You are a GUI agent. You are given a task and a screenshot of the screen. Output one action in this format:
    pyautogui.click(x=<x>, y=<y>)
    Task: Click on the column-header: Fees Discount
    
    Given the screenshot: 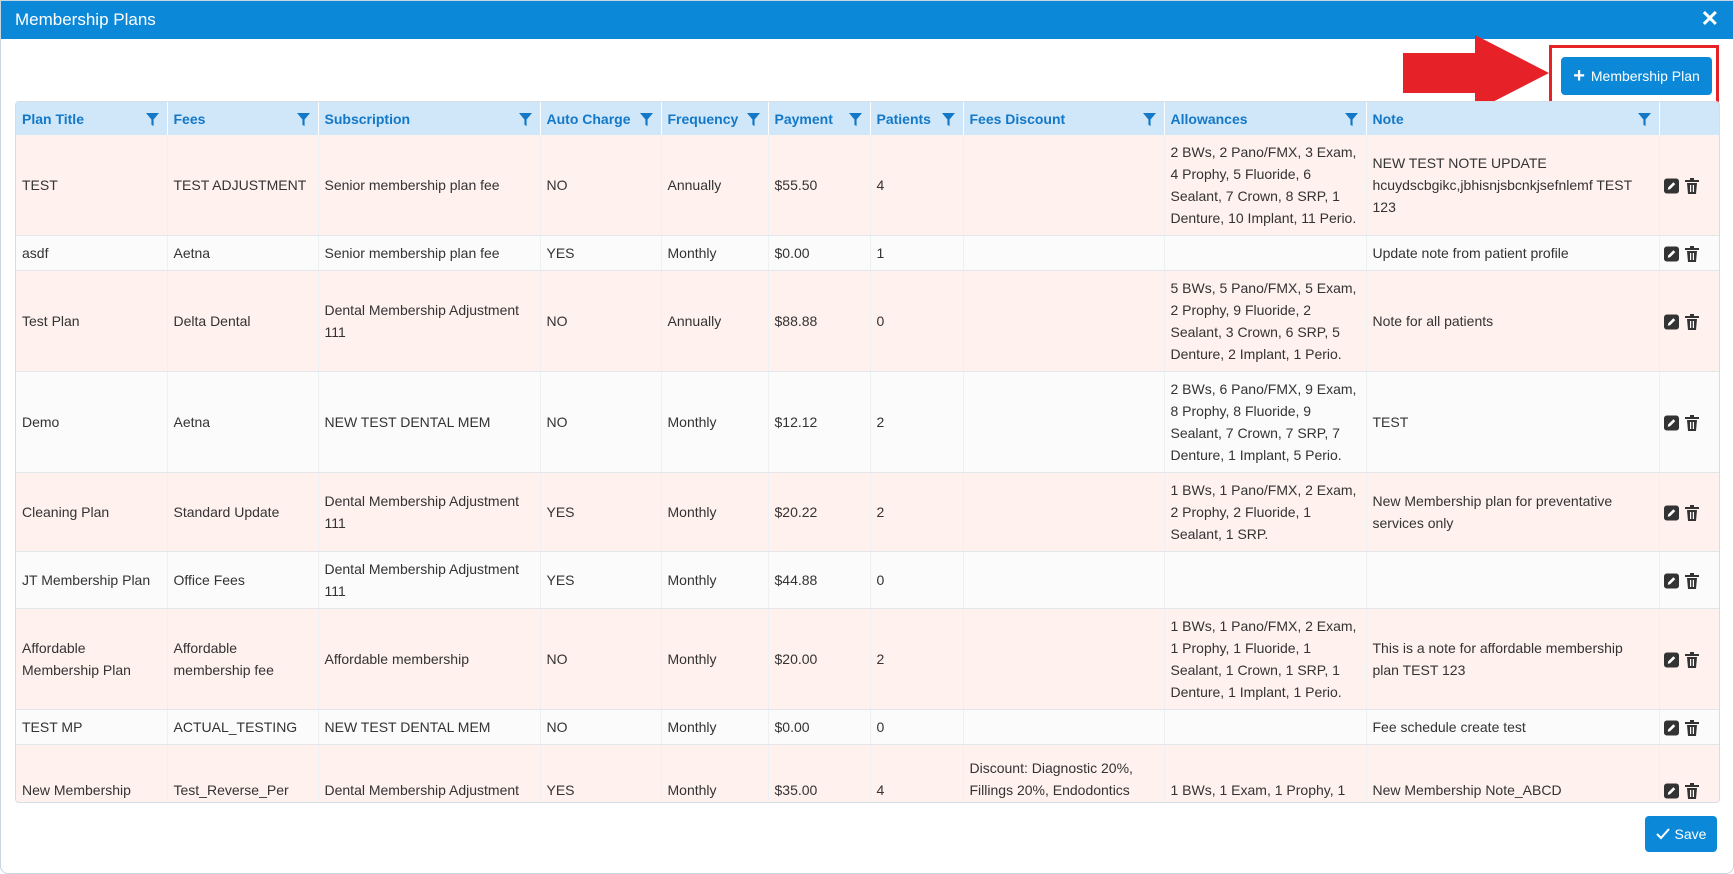 What is the action you would take?
    pyautogui.click(x=1063, y=118)
    